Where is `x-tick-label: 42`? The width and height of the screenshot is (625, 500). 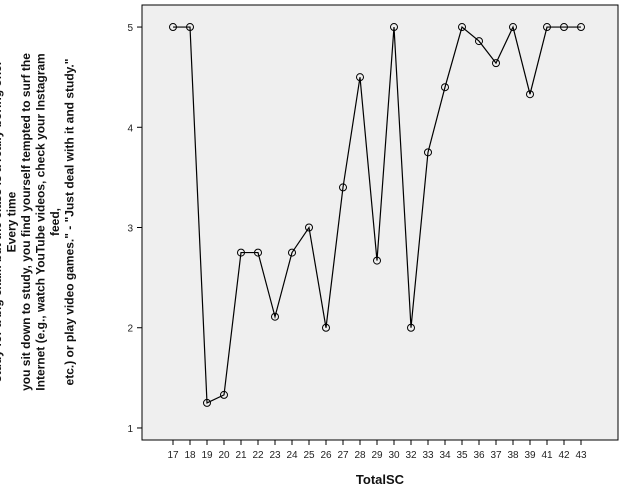
x-tick-label: 42 is located at coordinates (564, 455).